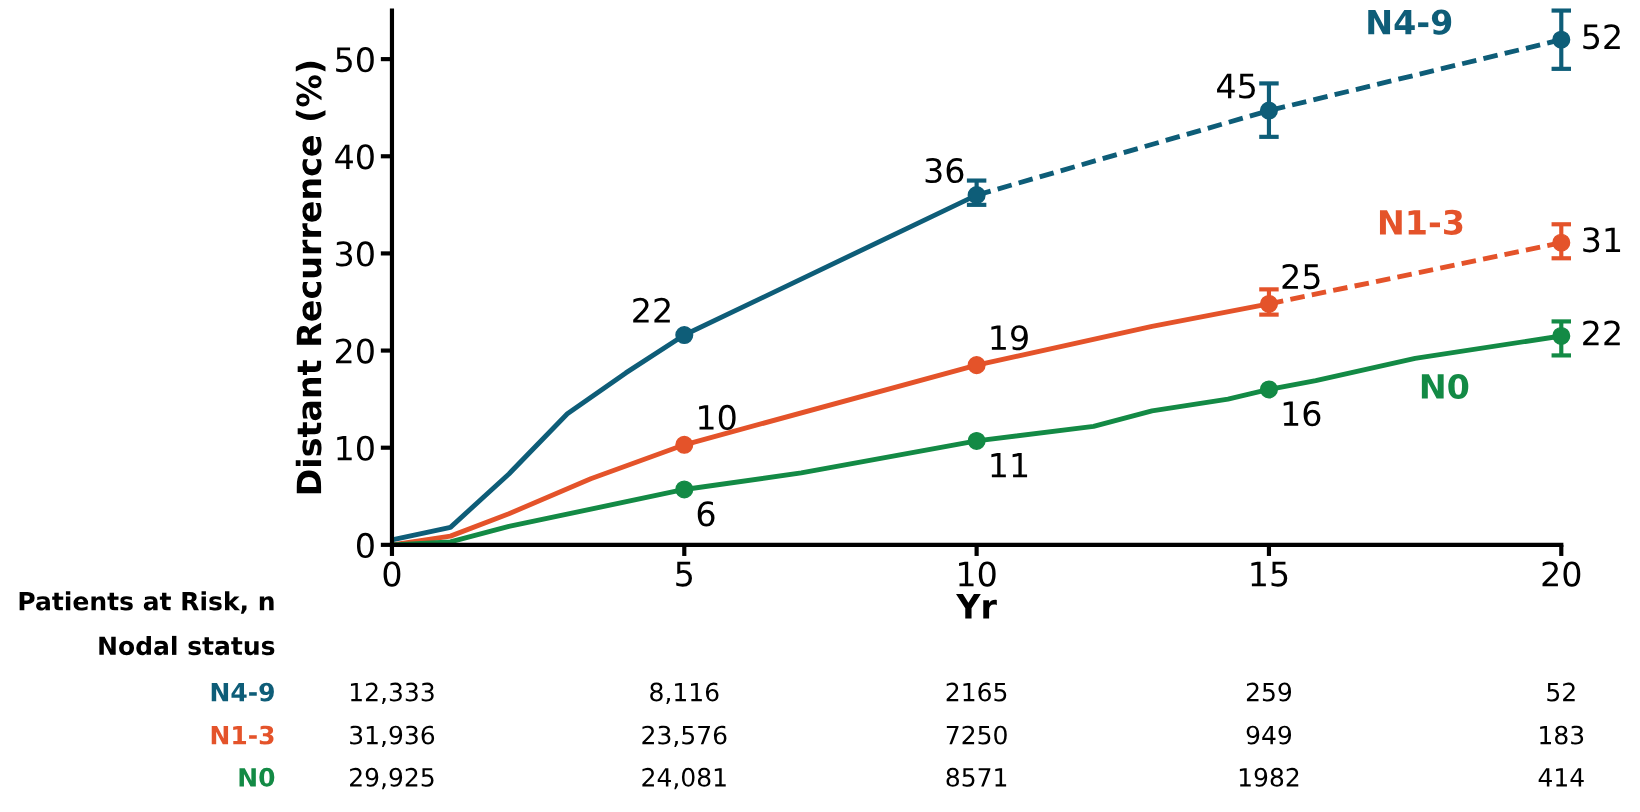 This screenshot has height=812, width=1640. Describe the element at coordinates (1561, 574) in the screenshot. I see `x-tick-label: 20` at that location.